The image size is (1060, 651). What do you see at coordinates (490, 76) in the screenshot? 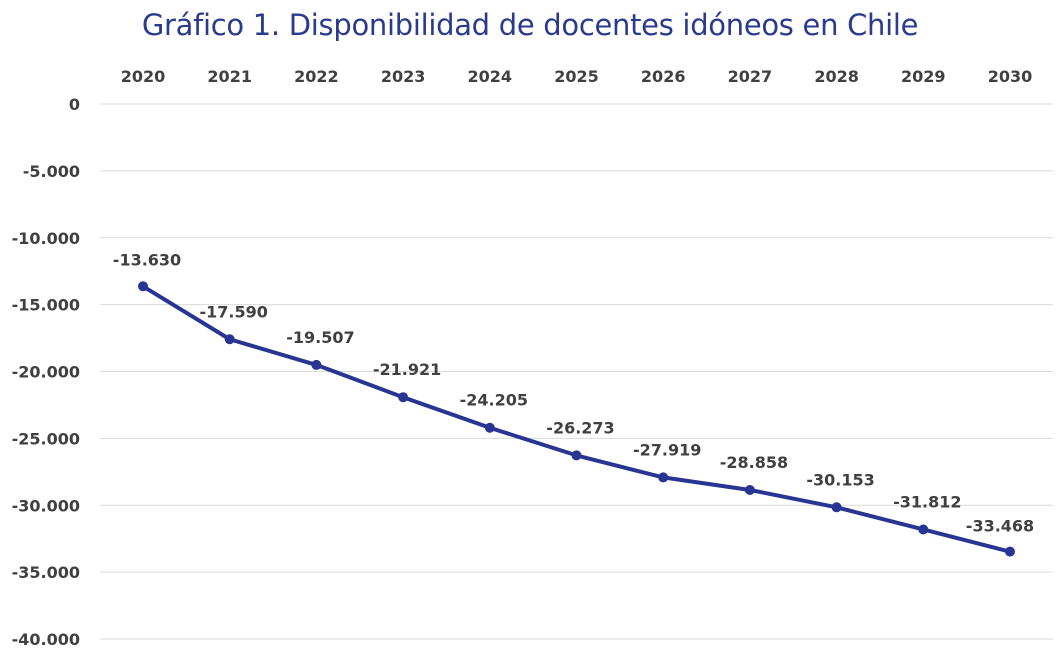
I see `x-tick-label: 2024` at bounding box center [490, 76].